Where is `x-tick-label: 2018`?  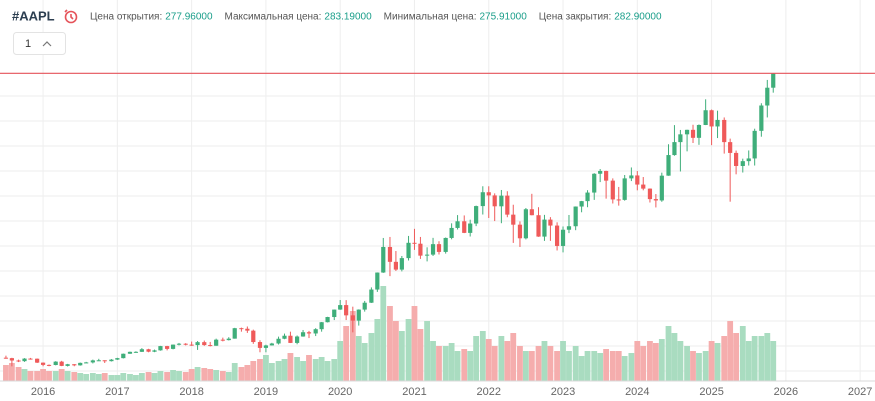 x-tick-label: 2018 is located at coordinates (191, 392).